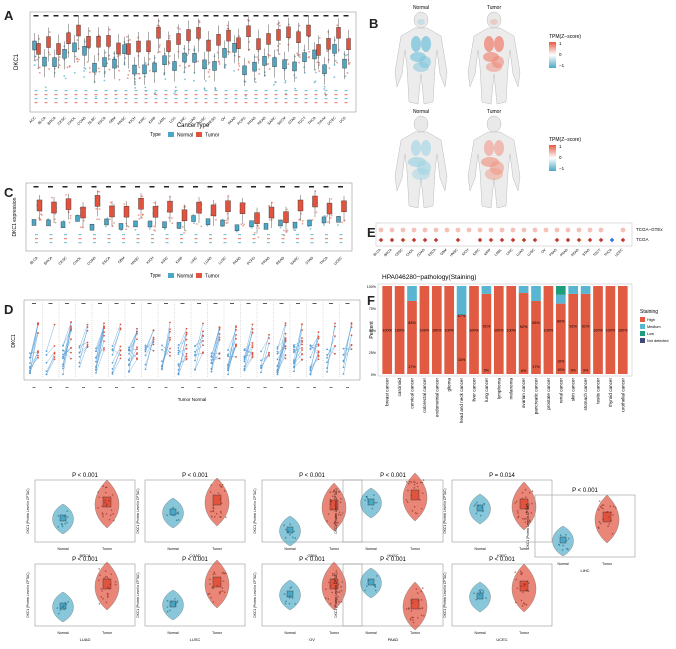 This screenshot has height=649, width=676. I want to click on violin-box-normal, so click(63, 606).